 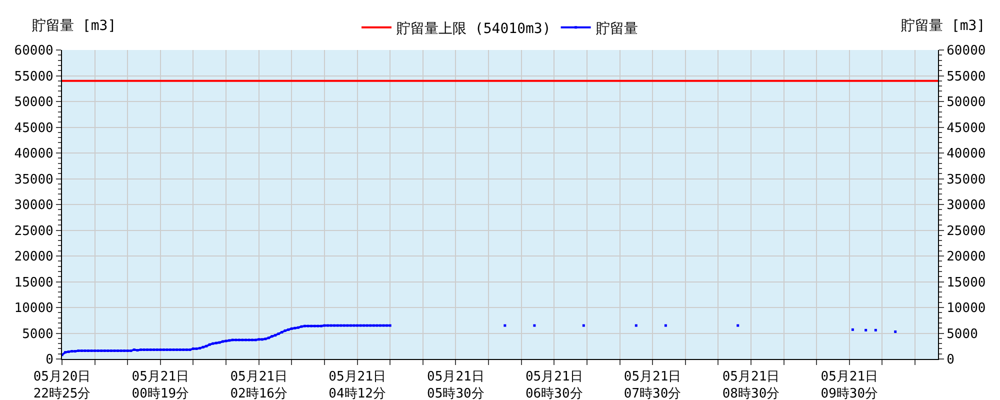 What do you see at coordinates (34, 206) in the screenshot?
I see `y-tick-label: 30000` at bounding box center [34, 206].